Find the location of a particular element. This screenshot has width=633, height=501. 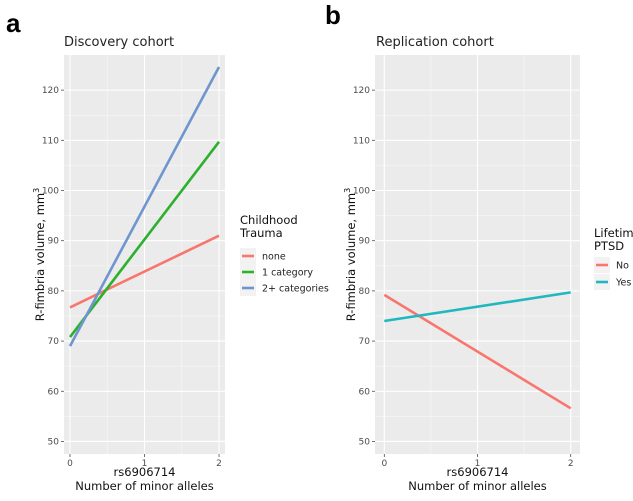

series-line-1-category is located at coordinates (144, 239).